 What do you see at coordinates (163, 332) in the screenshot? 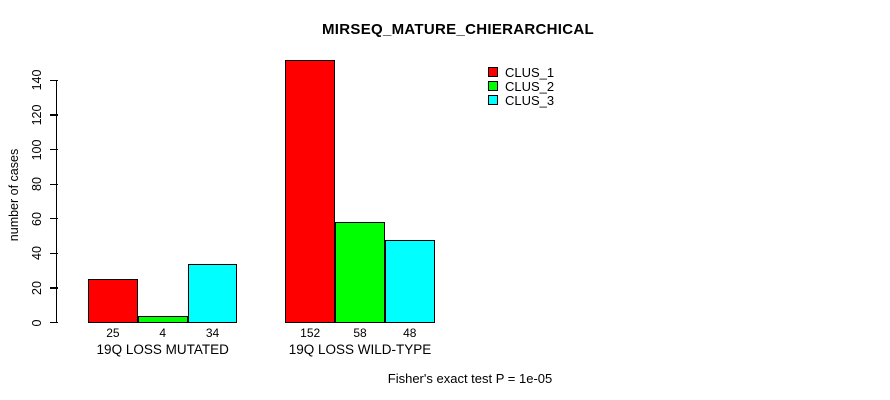
I see `bar-value-label: 4` at bounding box center [163, 332].